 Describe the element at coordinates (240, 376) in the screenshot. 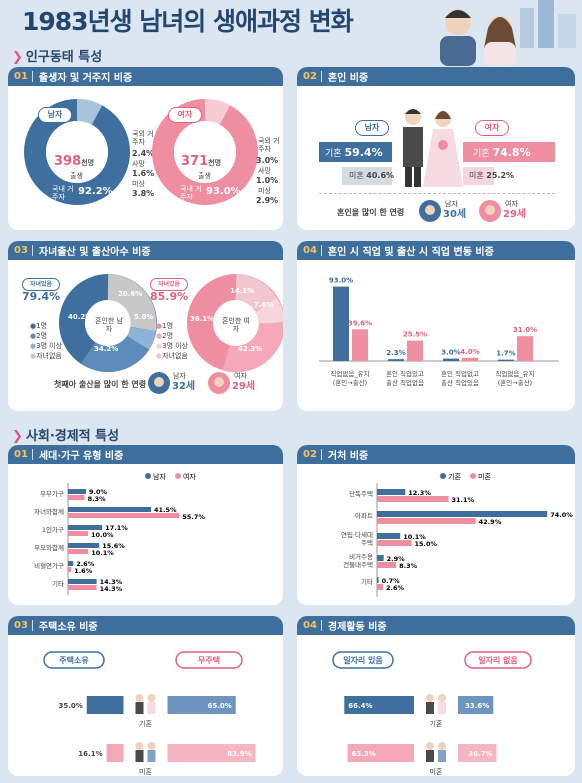

I see `female-age-label: 여자` at that location.